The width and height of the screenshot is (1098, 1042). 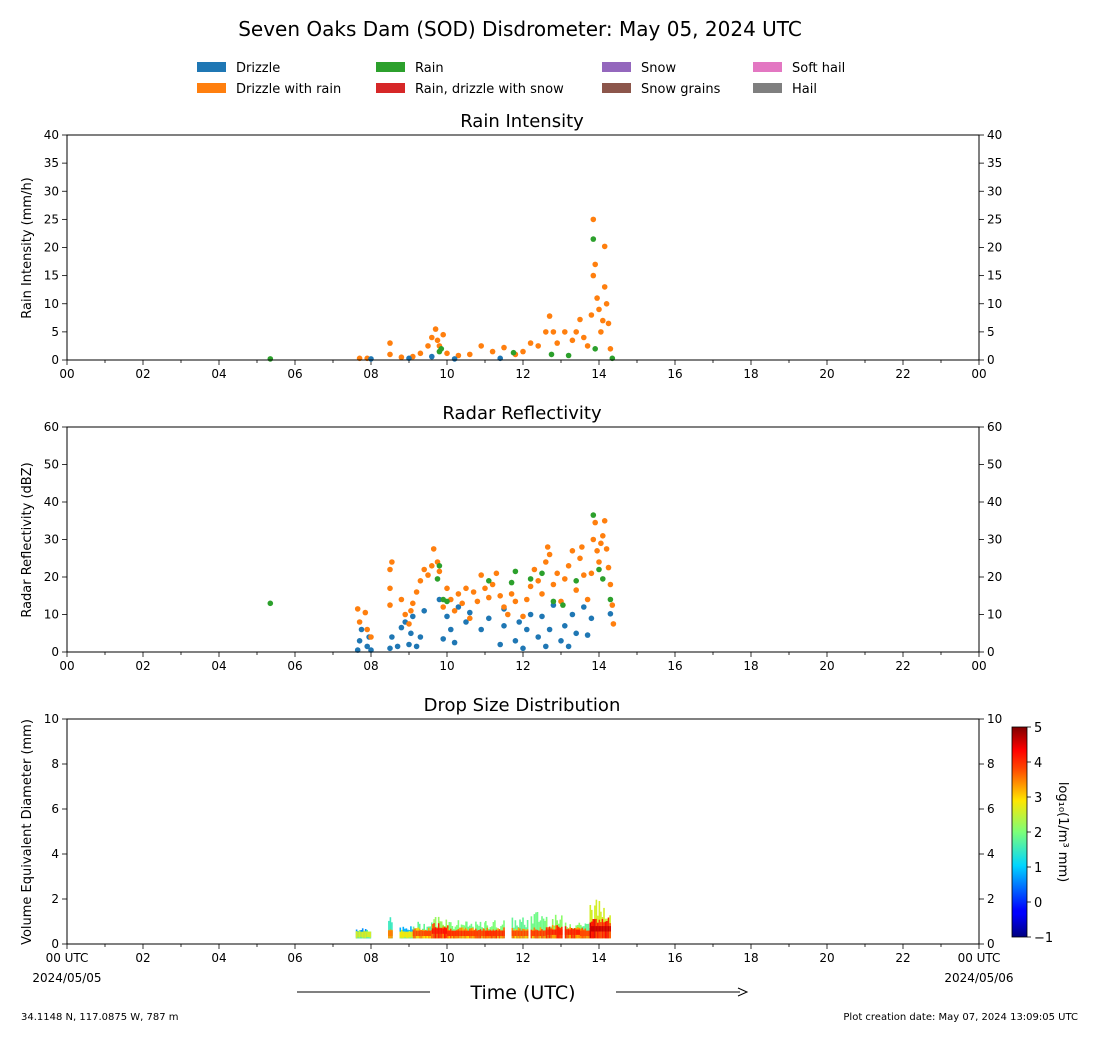 What do you see at coordinates (238, 68) in the screenshot?
I see `legend-entry: Drizzle` at bounding box center [238, 68].